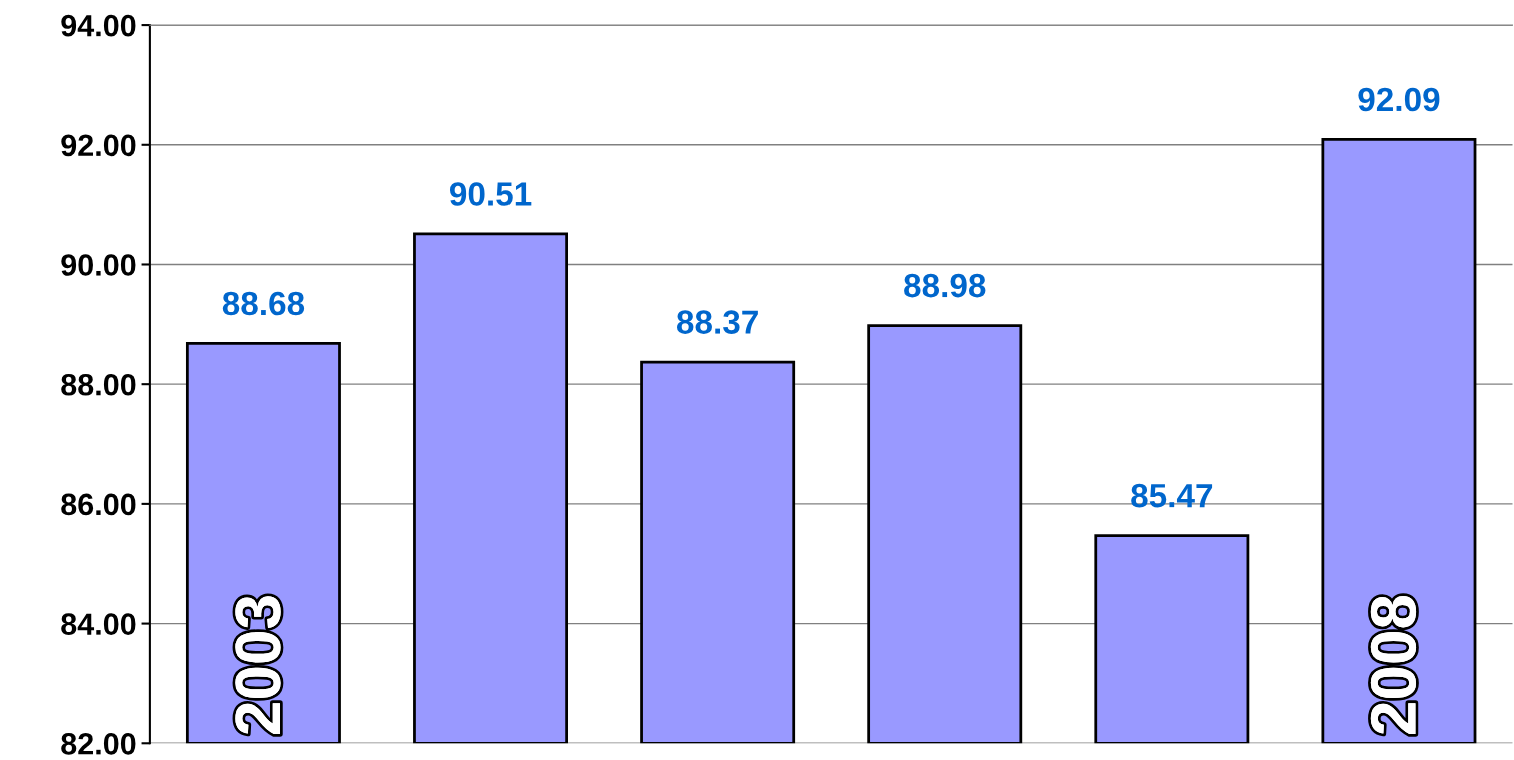  I want to click on y-tick-label: 84.00, so click(98, 624).